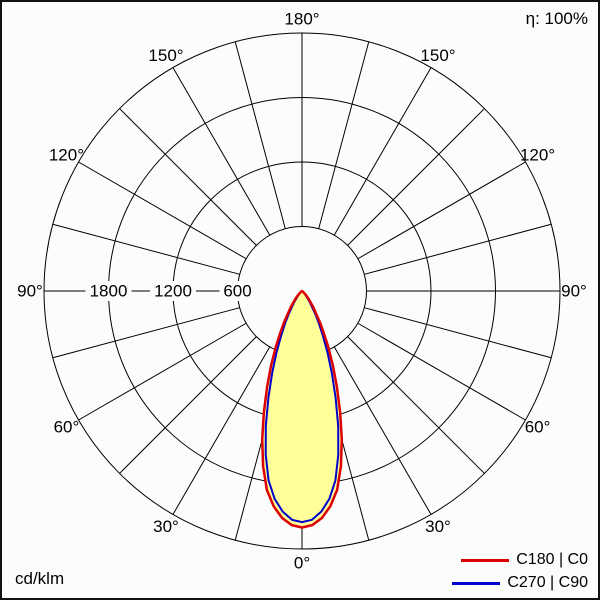 This screenshot has width=600, height=600. What do you see at coordinates (301, 19) in the screenshot?
I see `svg-text: 180°` at bounding box center [301, 19].